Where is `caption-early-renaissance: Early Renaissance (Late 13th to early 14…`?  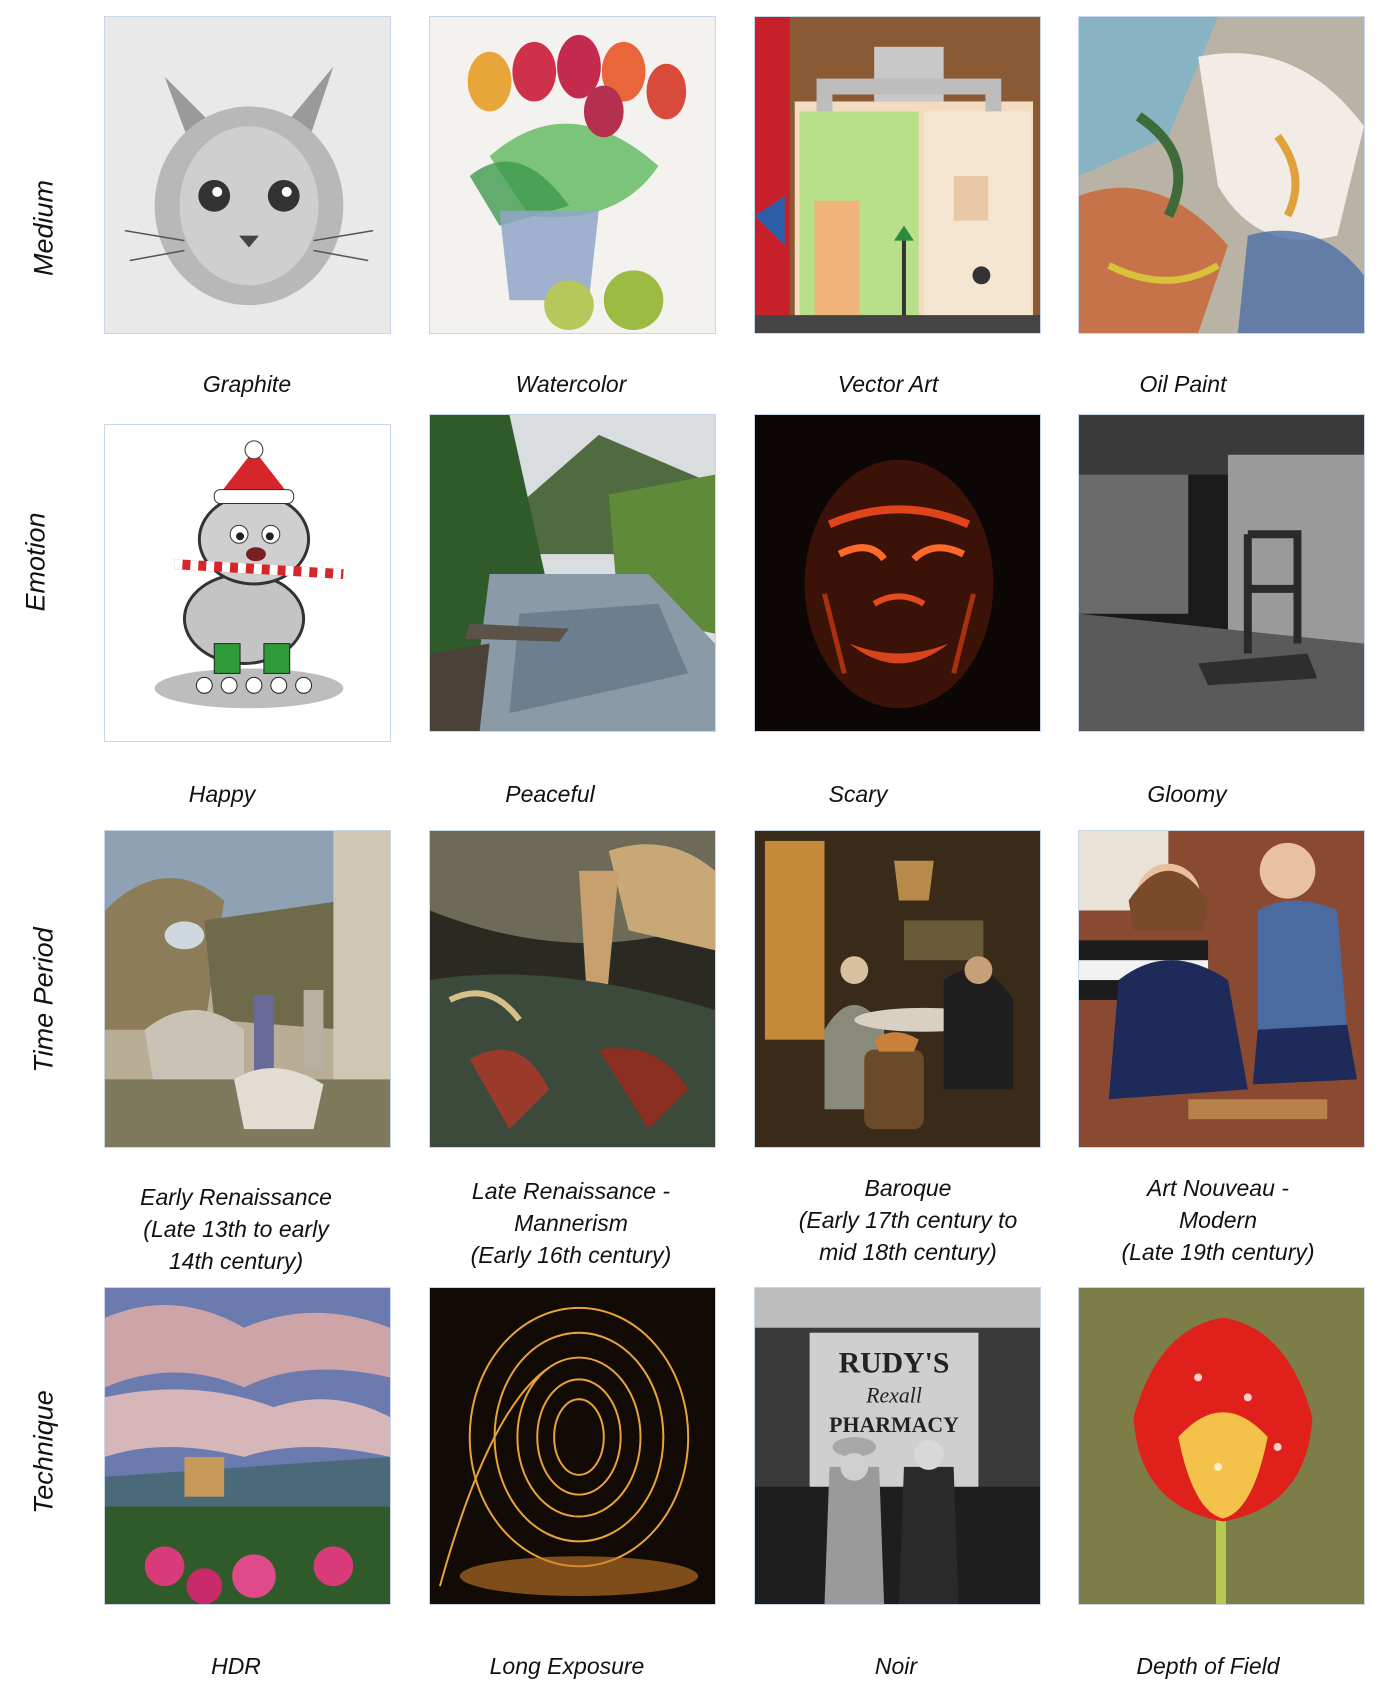
caption-early-renaissance: Early Renaissance (Late 13th to early 14… is located at coordinates (236, 1229).